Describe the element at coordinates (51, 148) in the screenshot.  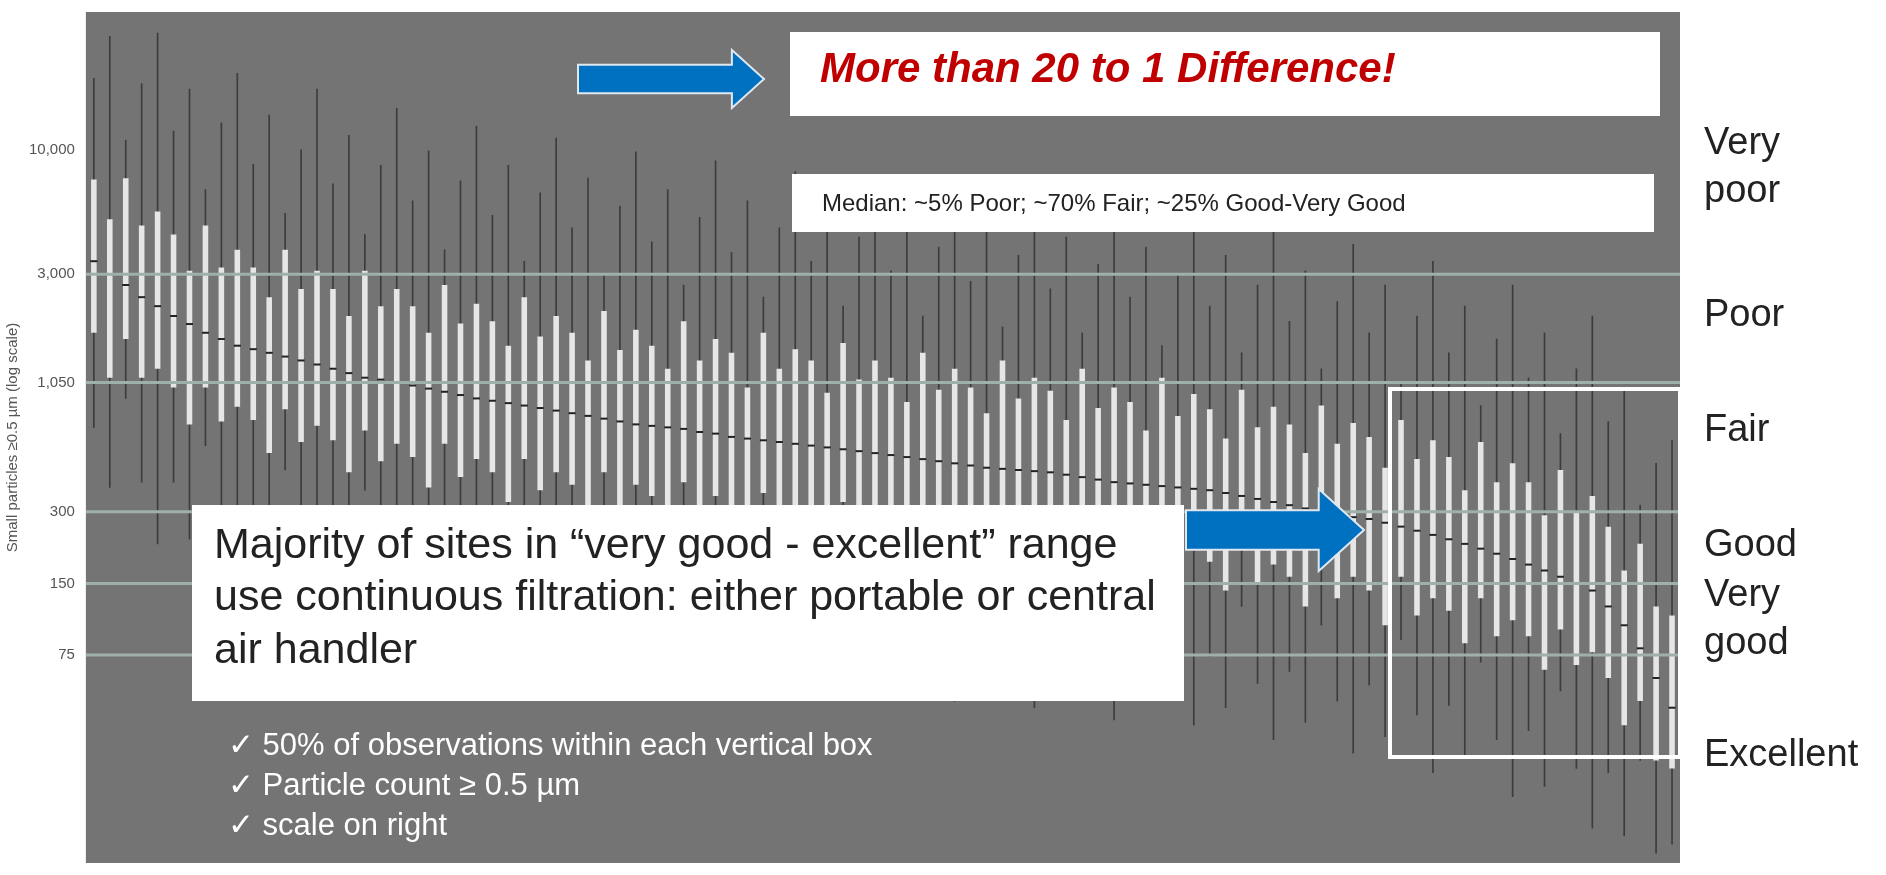
I see `y-tick-label: 10,000` at that location.